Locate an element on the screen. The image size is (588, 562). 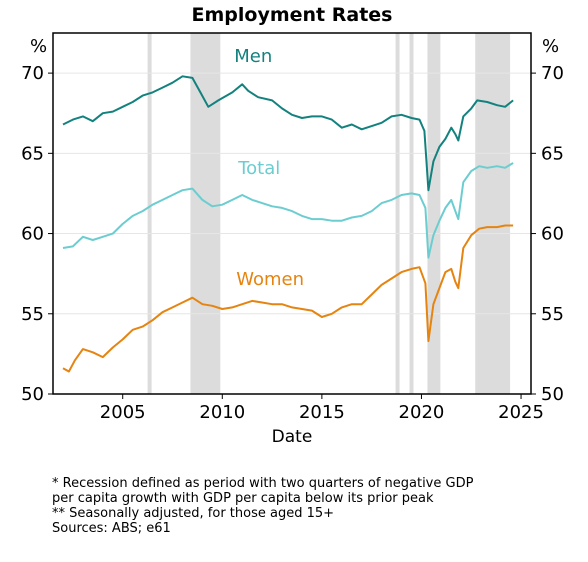
x-axis-label: Date is located at coordinates (292, 437).